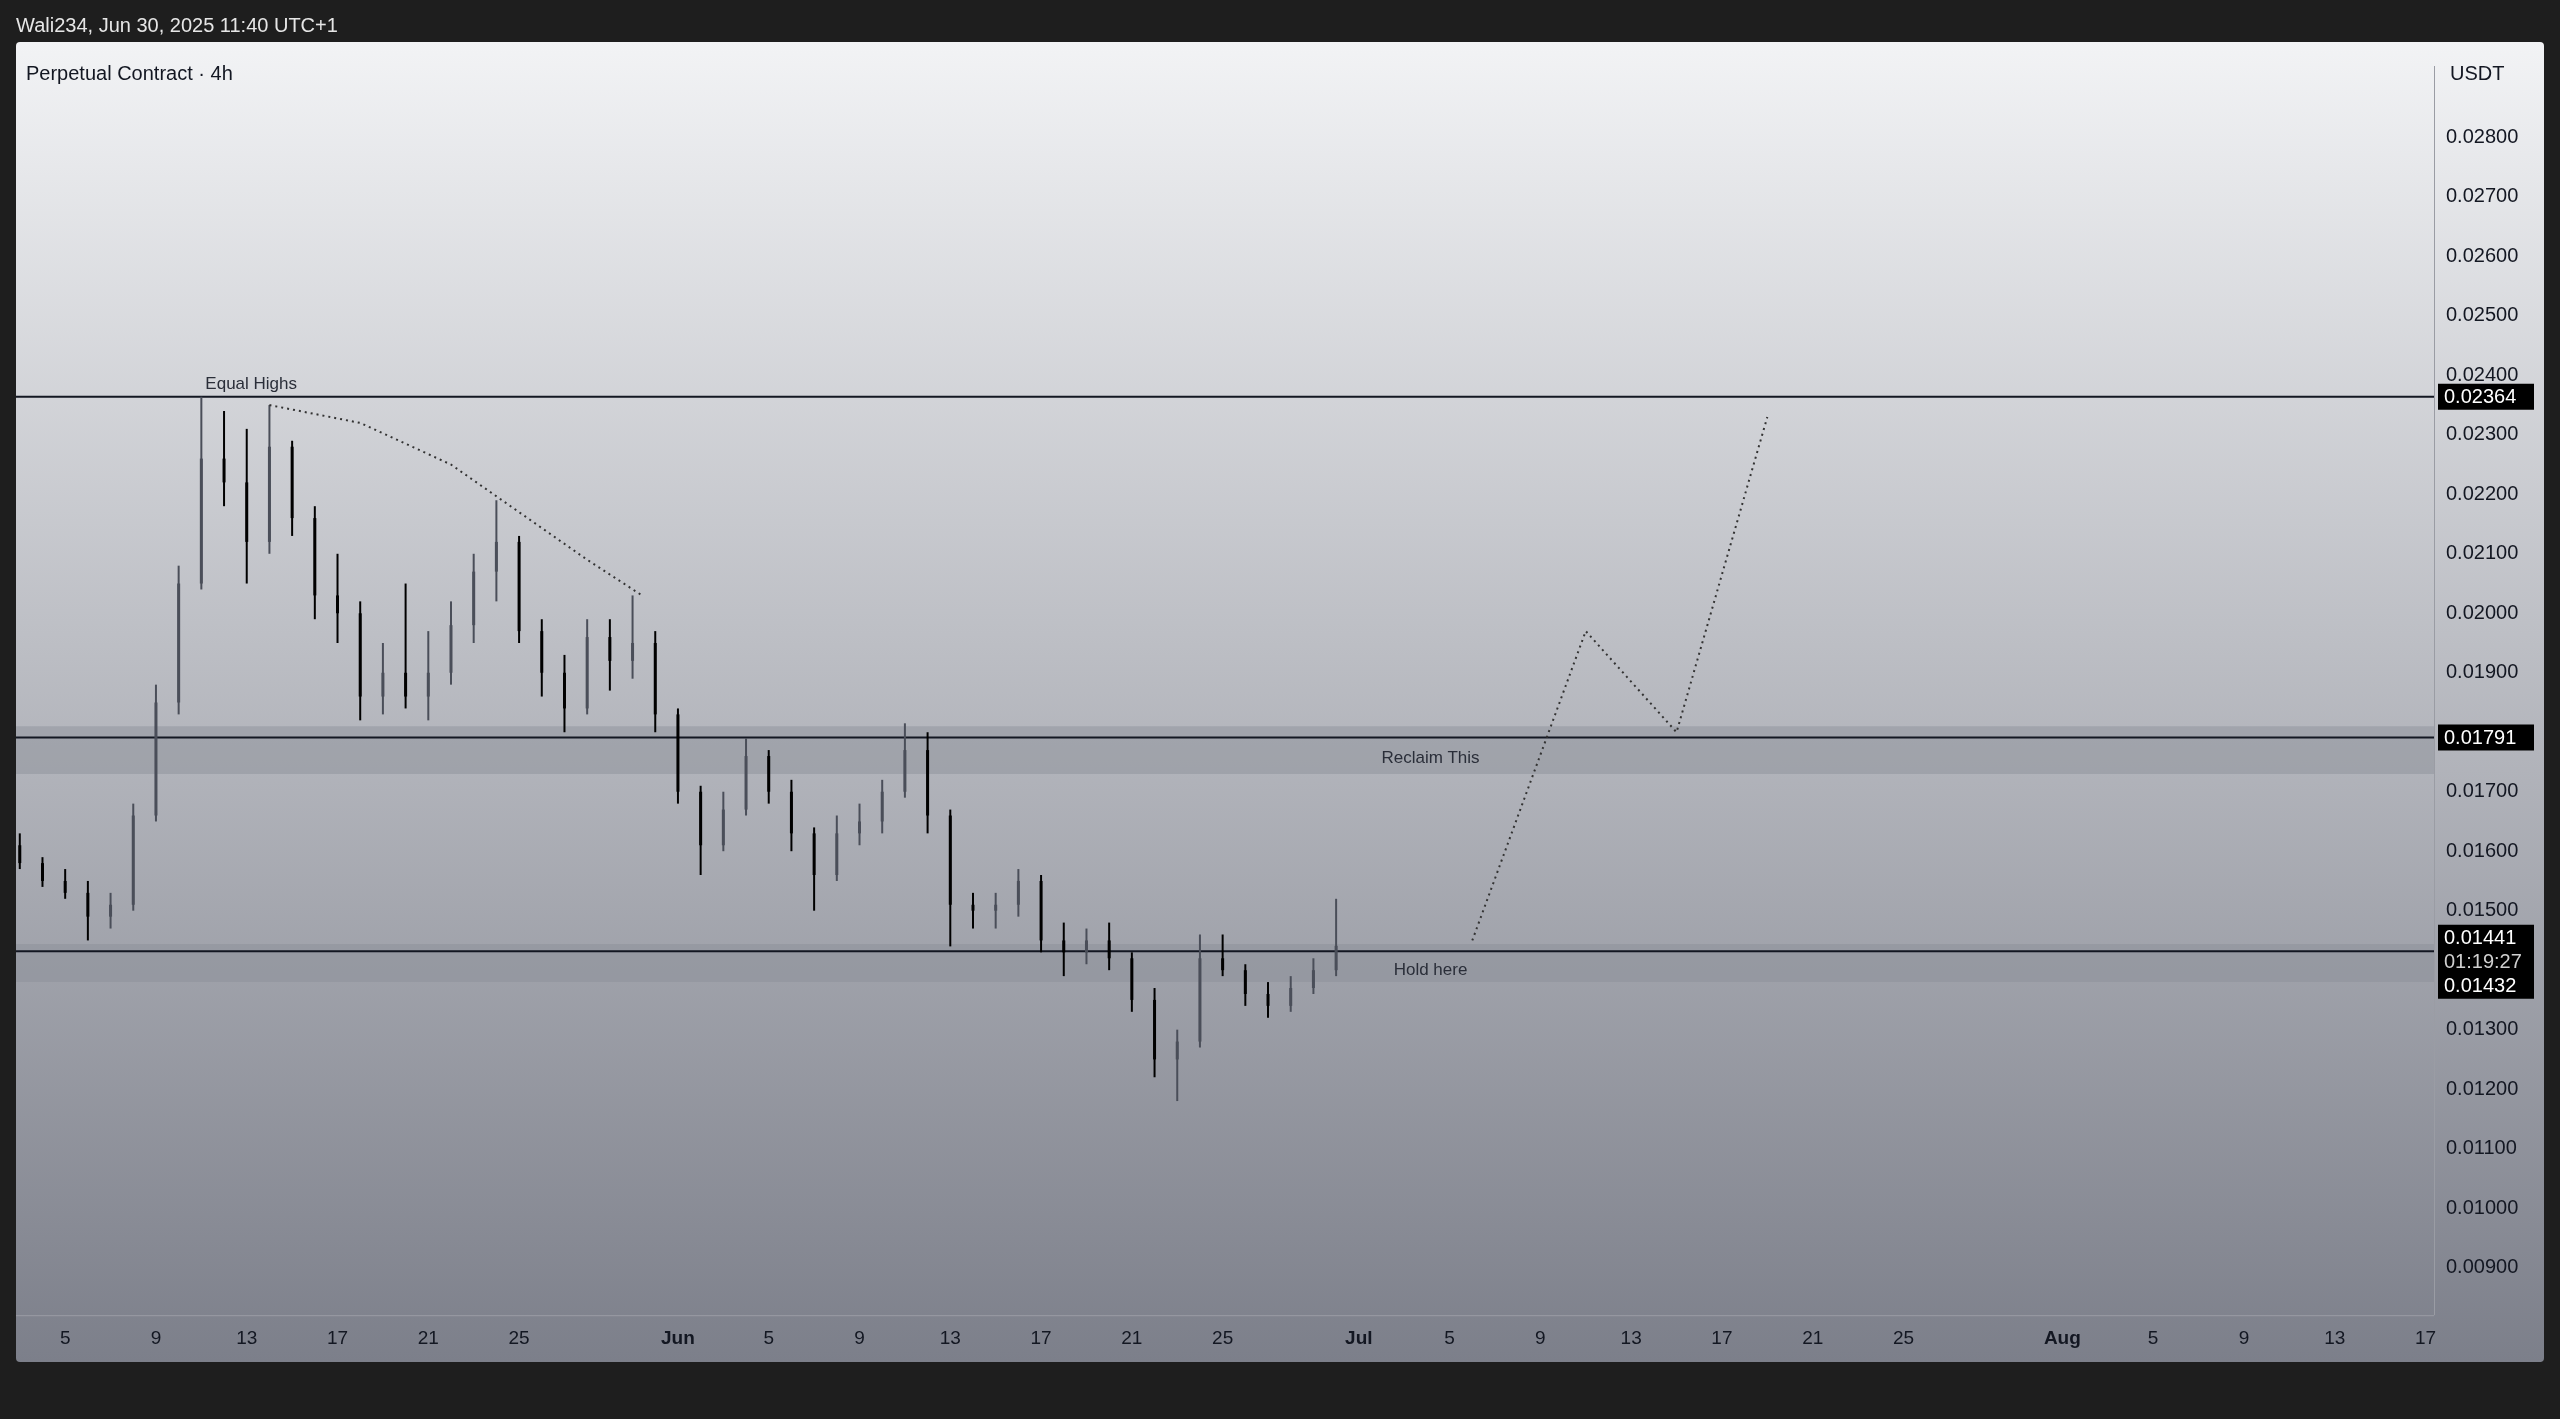 The image size is (2560, 1419). Describe the element at coordinates (2482, 1028) in the screenshot. I see `y-tick-label: 0.01300` at that location.